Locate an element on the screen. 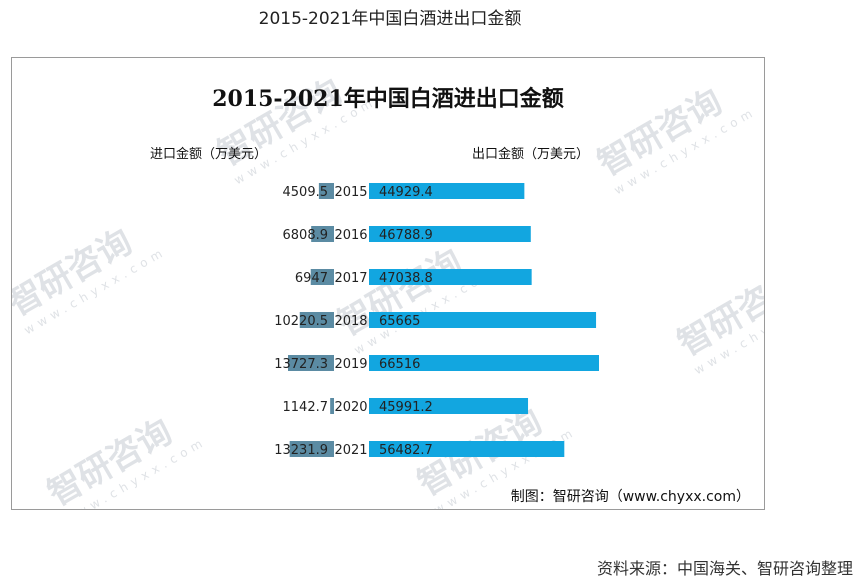 The height and width of the screenshot is (587, 865). page-title: 2015-2021年中国白酒进出口金额 is located at coordinates (390, 19).